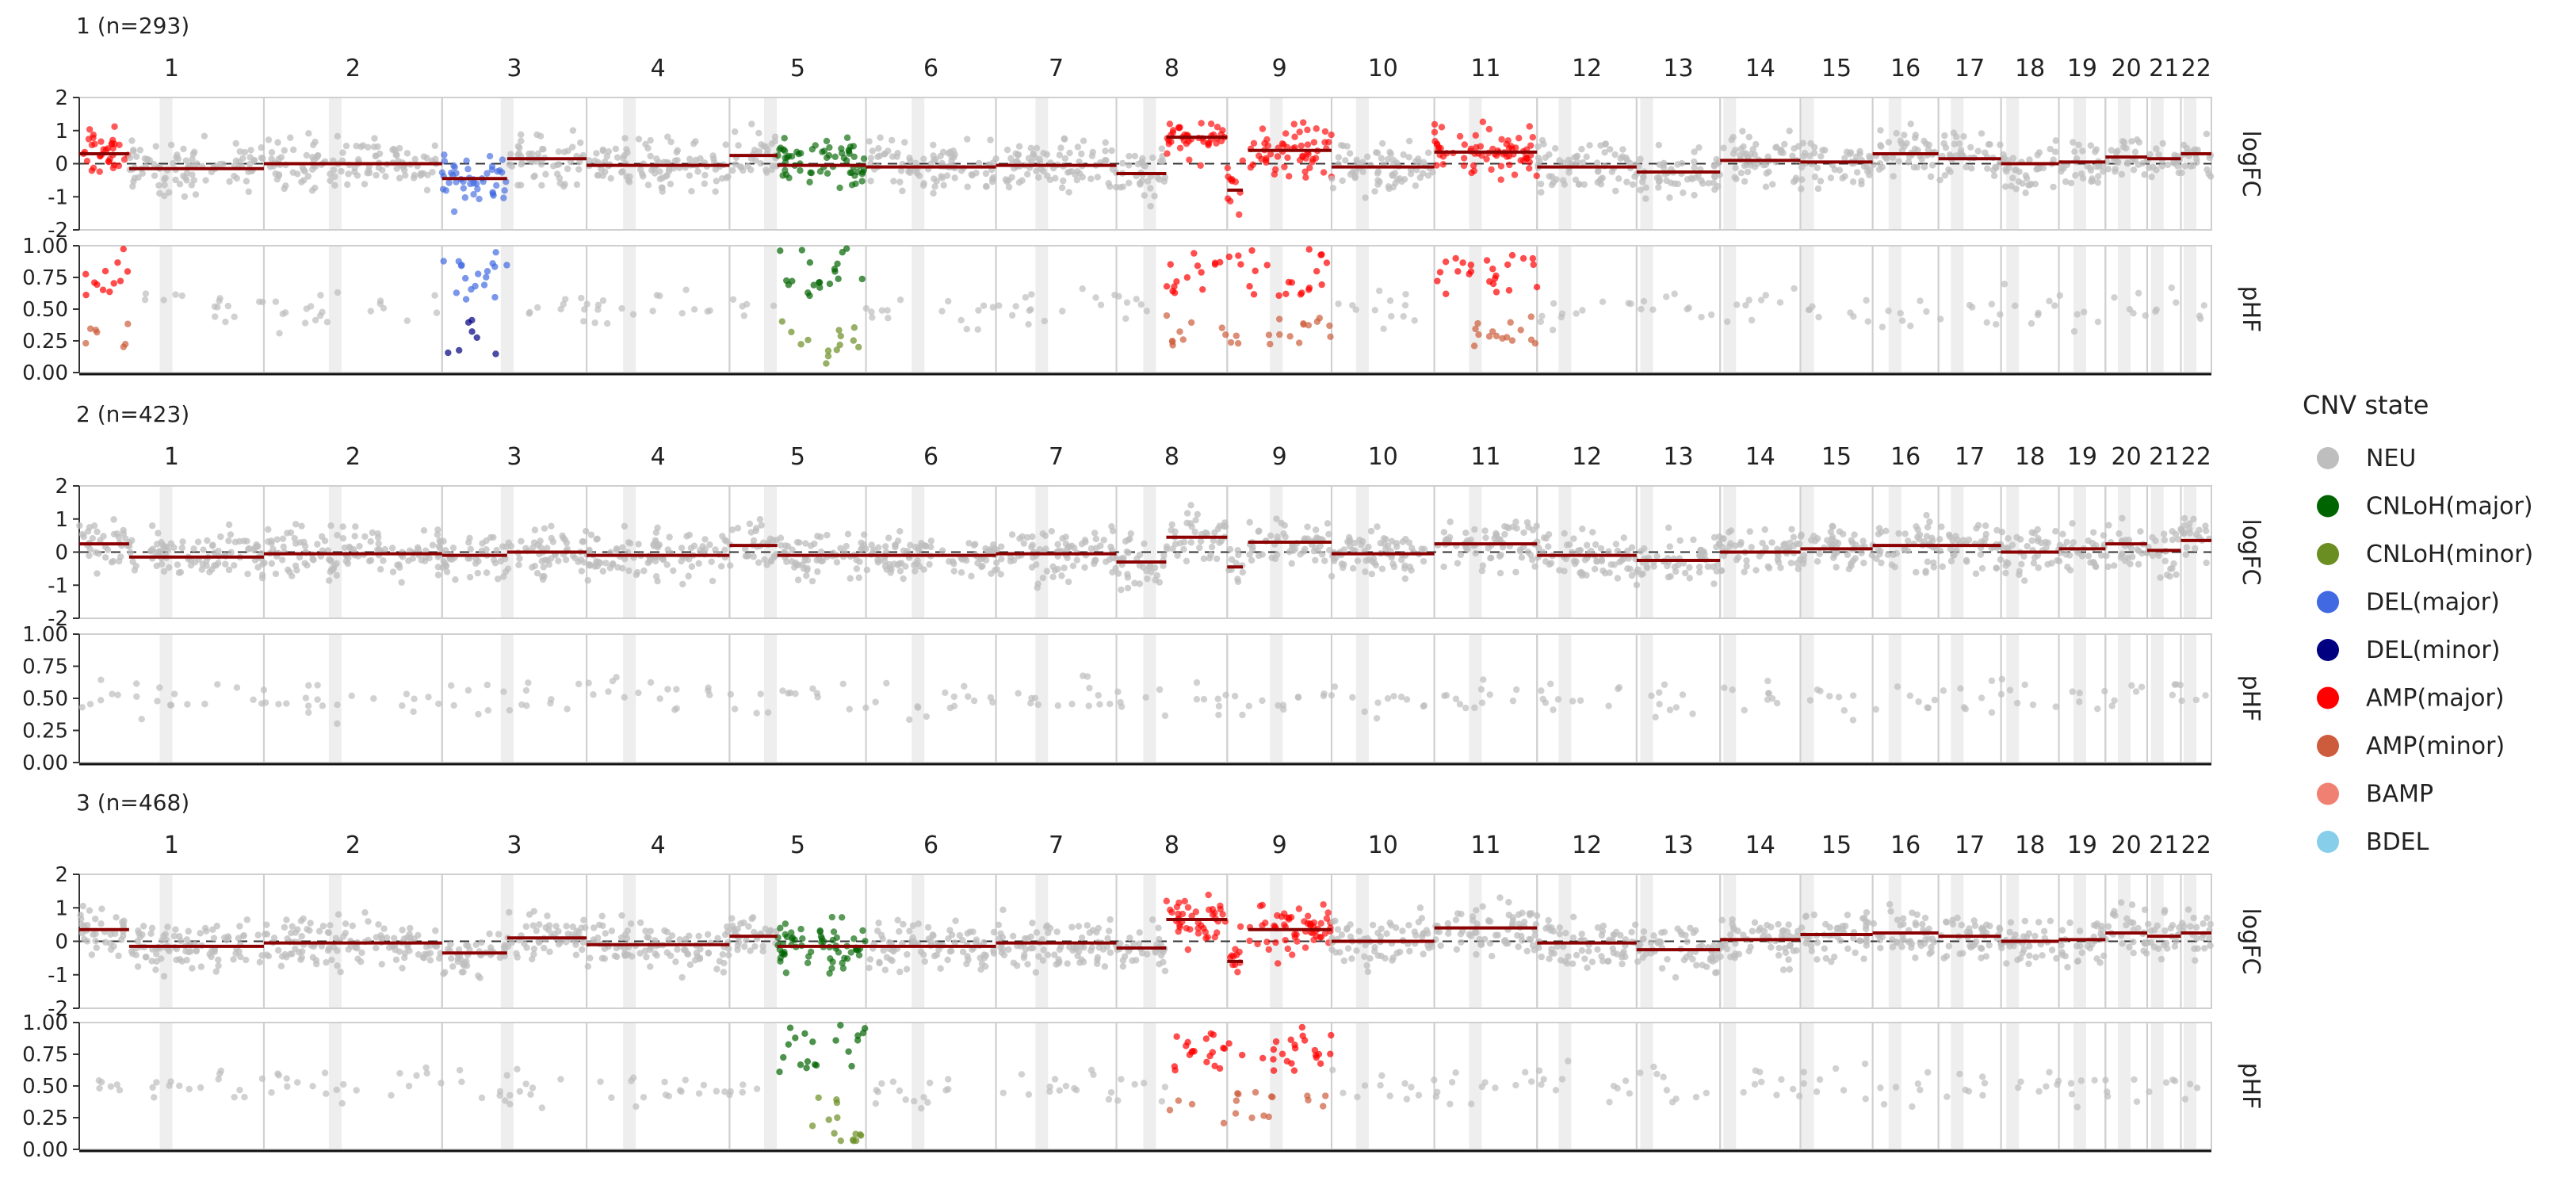  What do you see at coordinates (1587, 457) in the screenshot?
I see `chromosome-label: 12` at bounding box center [1587, 457].